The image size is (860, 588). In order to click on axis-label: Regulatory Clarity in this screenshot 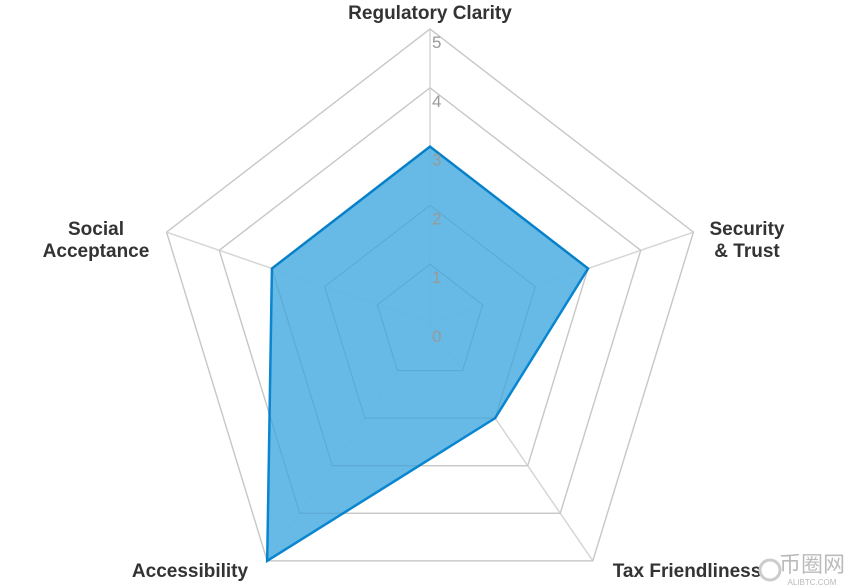, I will do `click(430, 13)`.